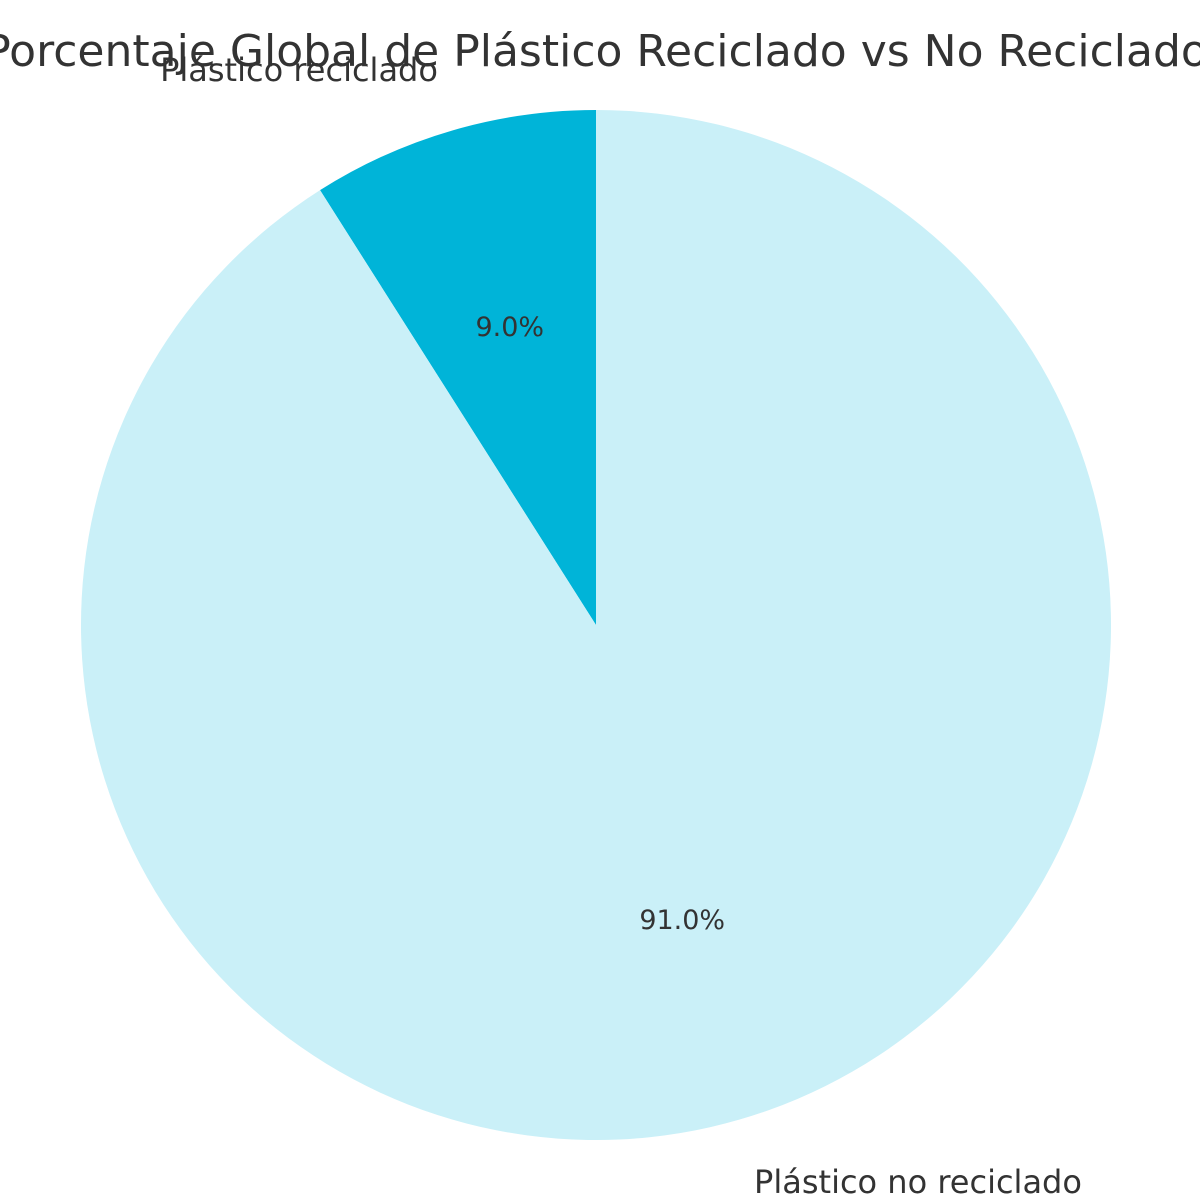 The width and height of the screenshot is (1200, 1200). I want to click on percent-label-plastico-no-reciclado: 91.0%, so click(682, 920).